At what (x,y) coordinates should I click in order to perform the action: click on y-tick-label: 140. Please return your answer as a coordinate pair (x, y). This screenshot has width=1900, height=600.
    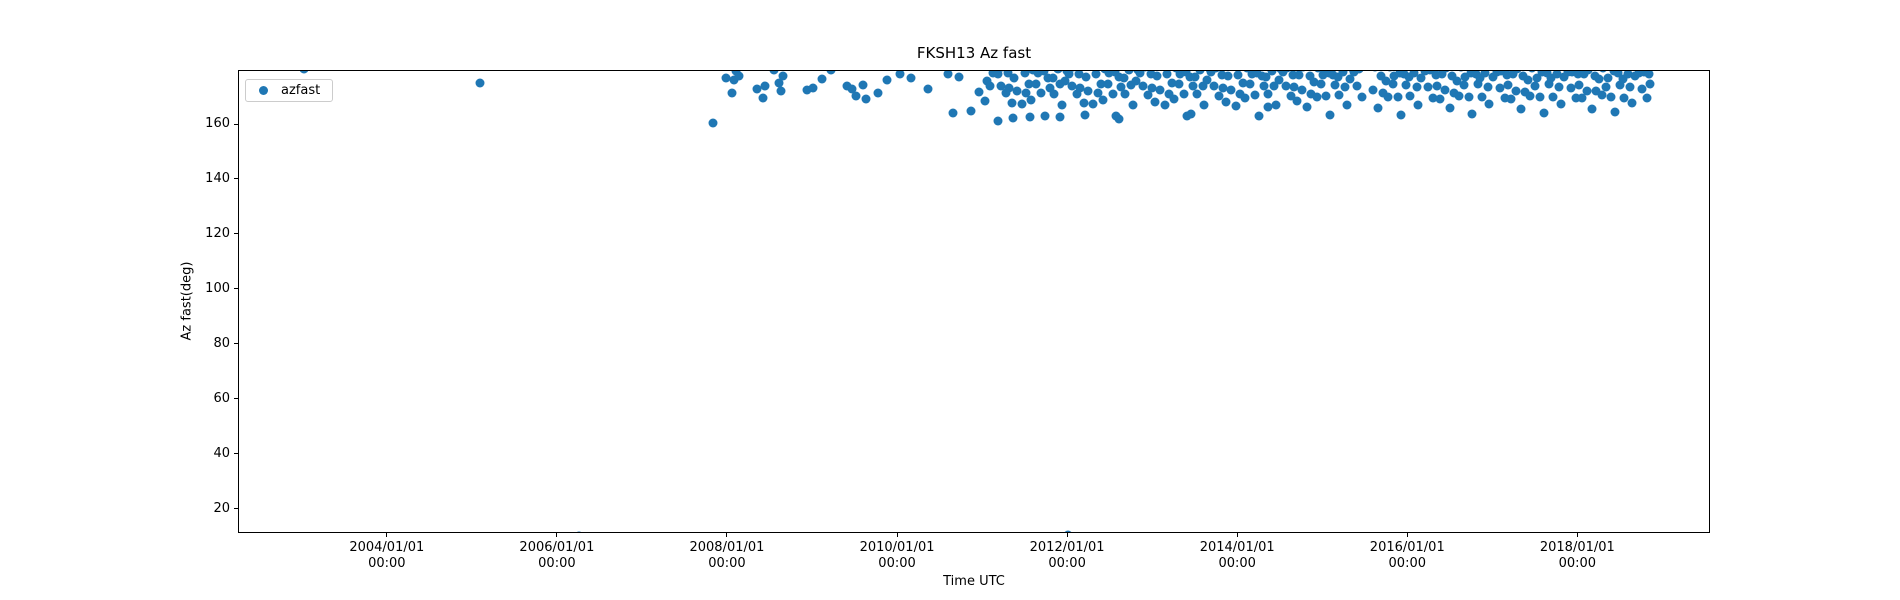
    Looking at the image, I should click on (217, 178).